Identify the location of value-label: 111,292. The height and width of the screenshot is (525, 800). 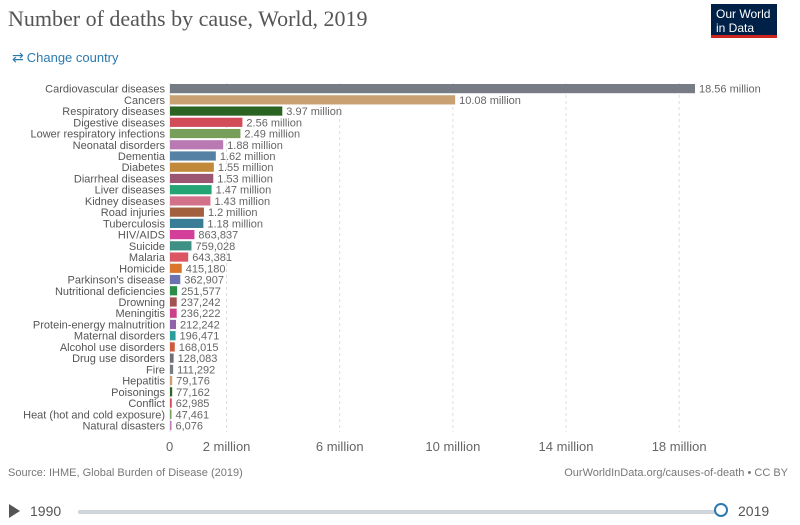
(196, 370).